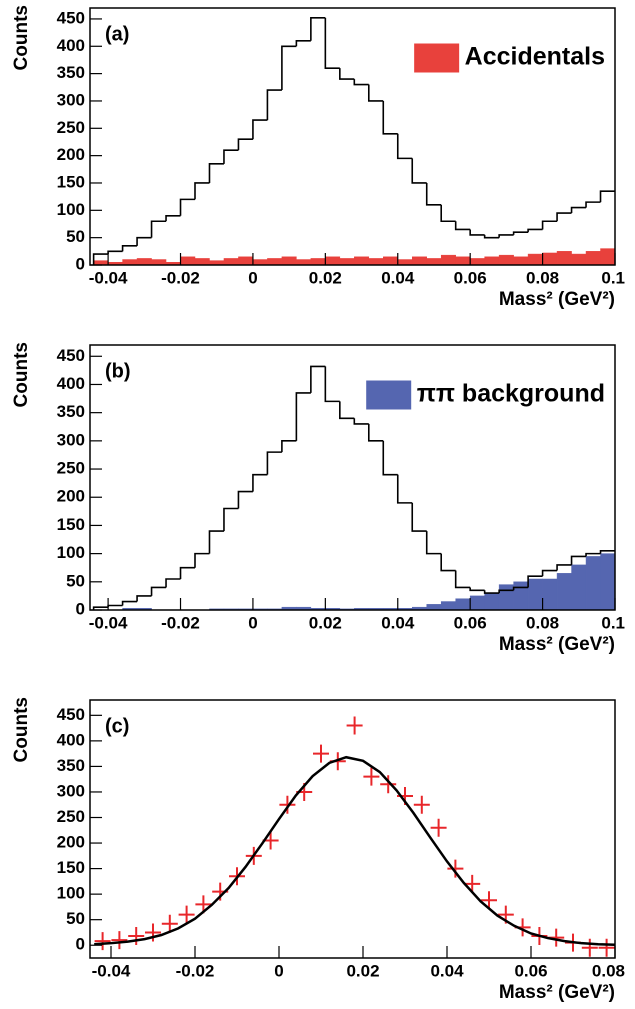 The height and width of the screenshot is (1009, 635). I want to click on x-tick-label: 0.04, so click(398, 277).